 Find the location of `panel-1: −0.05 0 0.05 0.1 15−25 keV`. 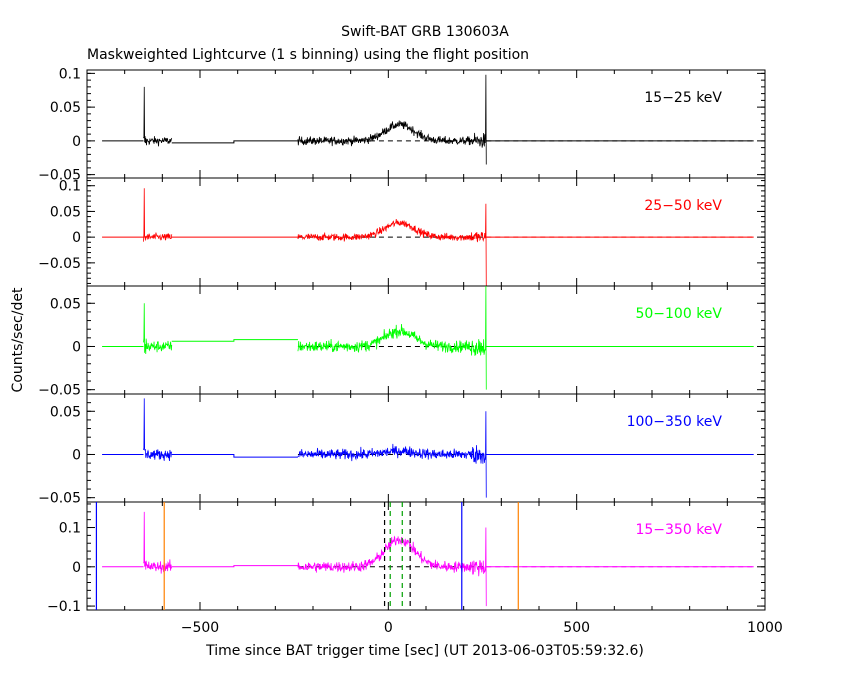

panel-1: −0.05 0 0.05 0.1 15−25 keV is located at coordinates (402, 125).